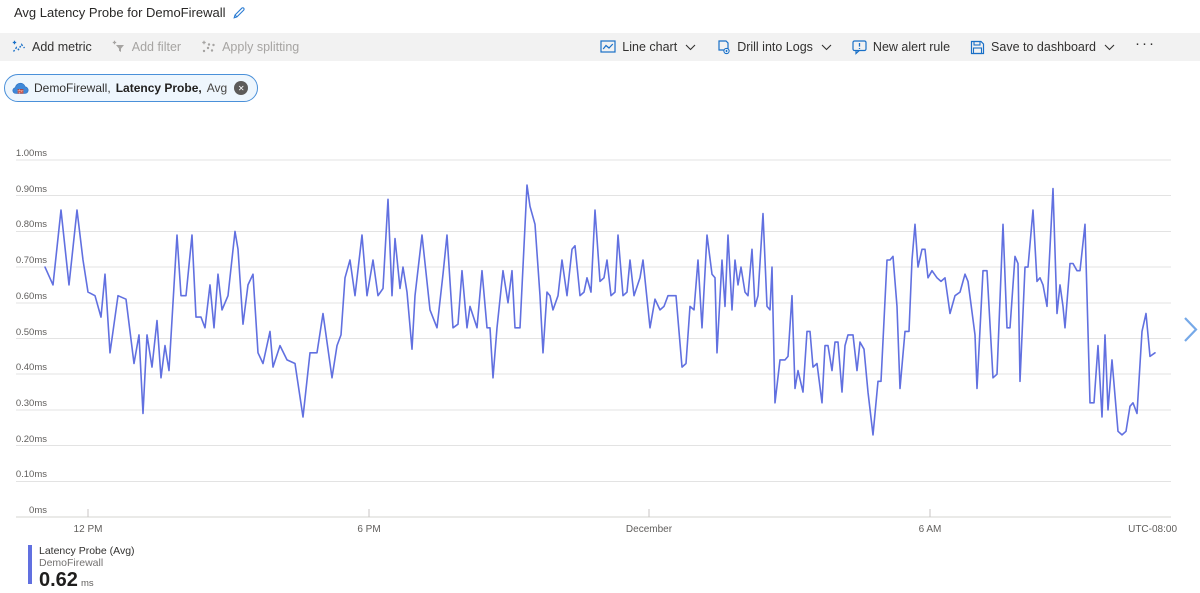  Describe the element at coordinates (31, 403) in the screenshot. I see `y-axis-tick-label: 0.30ms` at that location.